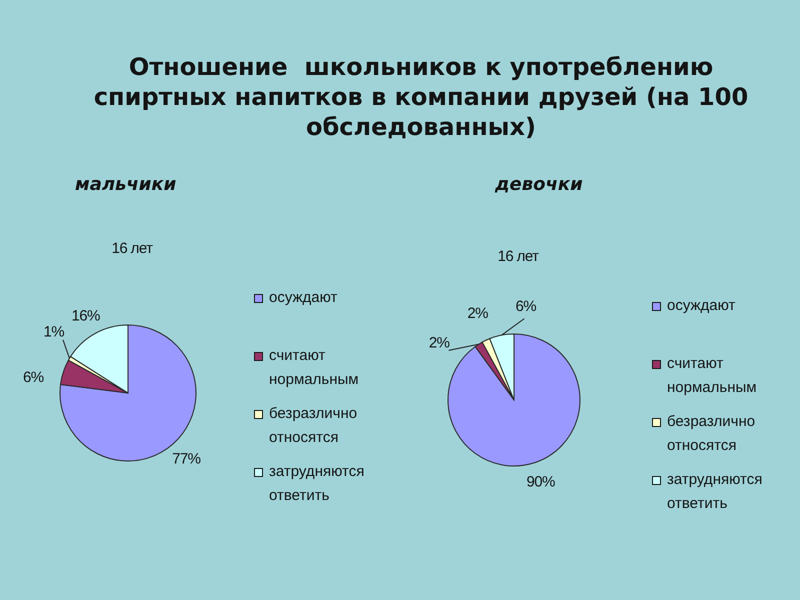 Image resolution: width=800 pixels, height=600 pixels. What do you see at coordinates (540, 481) in the screenshot?
I see `data-label: 90%` at bounding box center [540, 481].